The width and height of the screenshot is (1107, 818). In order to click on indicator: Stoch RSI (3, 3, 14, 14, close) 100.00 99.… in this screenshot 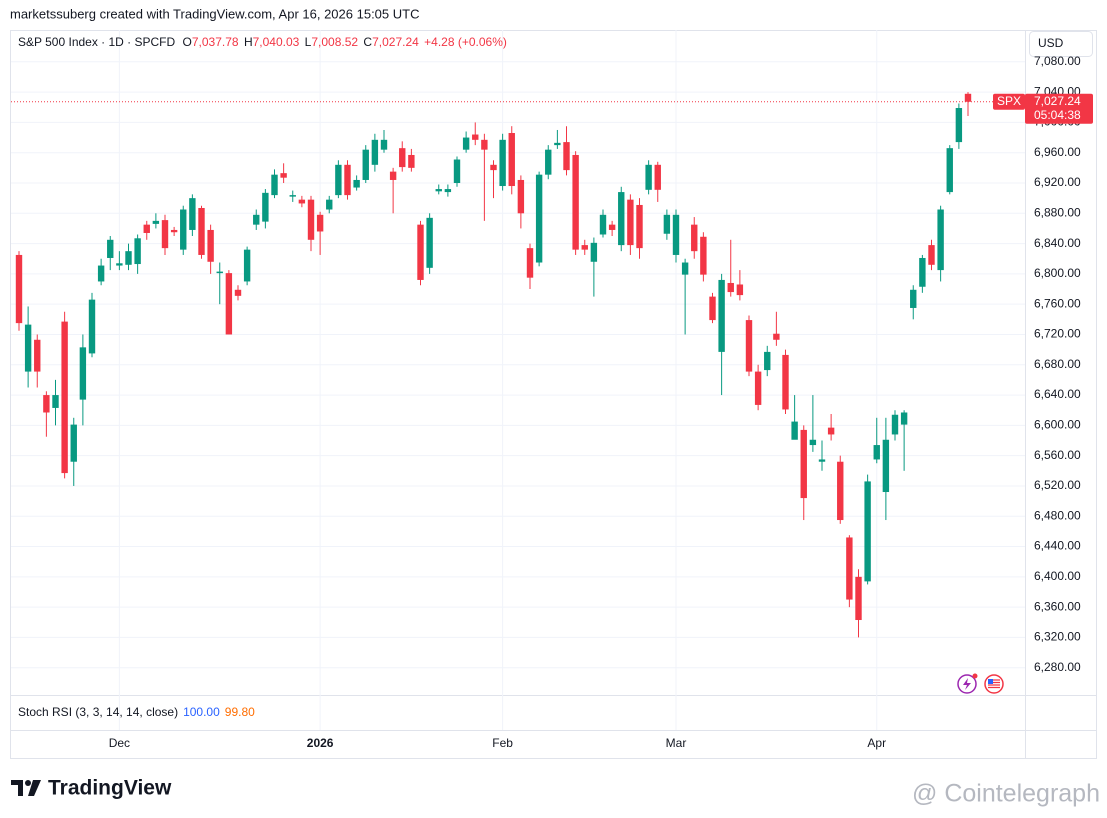, I will do `click(136, 712)`.